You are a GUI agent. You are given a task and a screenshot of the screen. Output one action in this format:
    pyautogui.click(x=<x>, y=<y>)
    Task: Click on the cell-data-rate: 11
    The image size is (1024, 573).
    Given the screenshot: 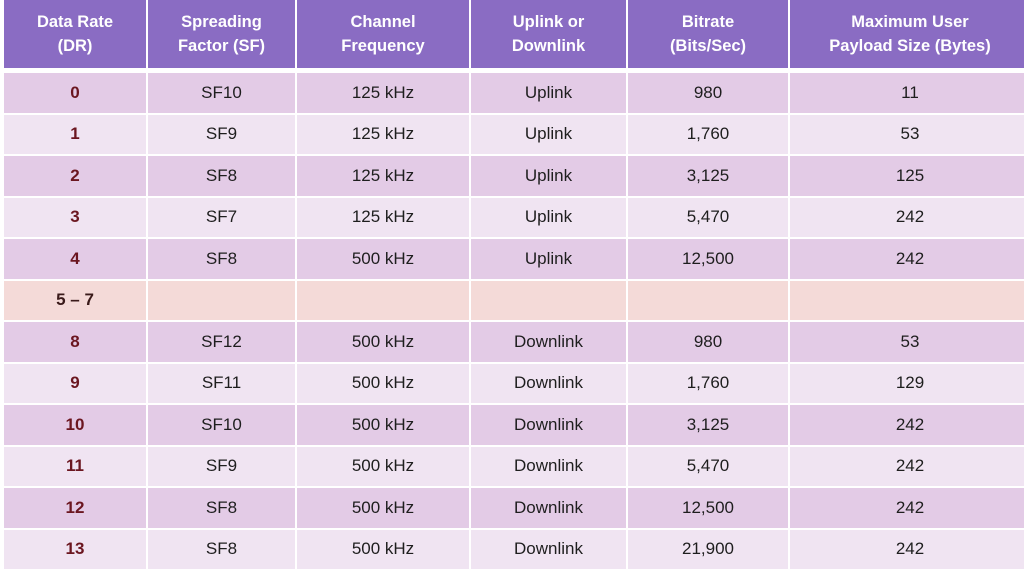 What is the action you would take?
    pyautogui.click(x=75, y=466)
    